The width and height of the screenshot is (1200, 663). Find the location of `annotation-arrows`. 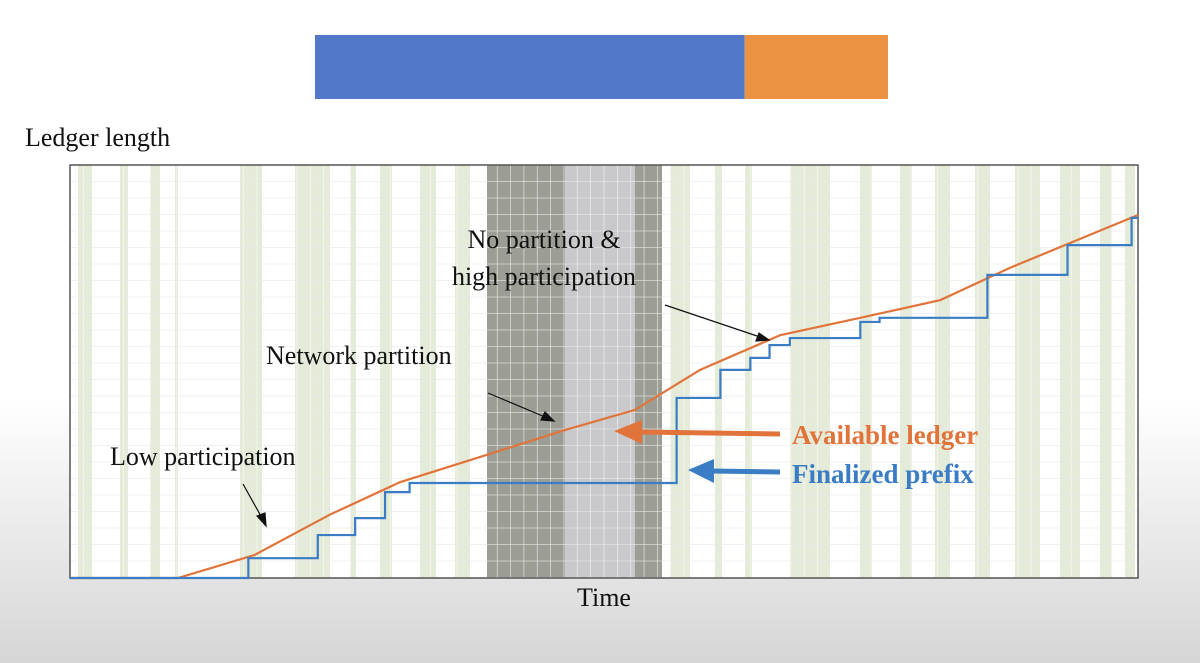

annotation-arrows is located at coordinates (506, 416).